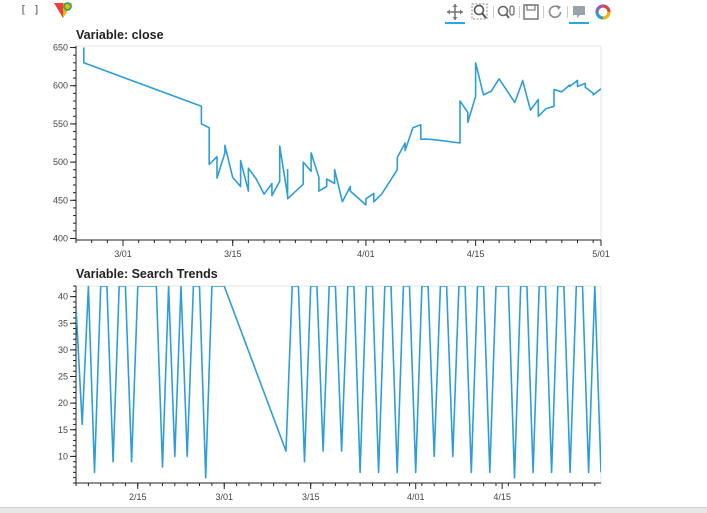  Describe the element at coordinates (579, 13) in the screenshot. I see `hover-icon` at that location.